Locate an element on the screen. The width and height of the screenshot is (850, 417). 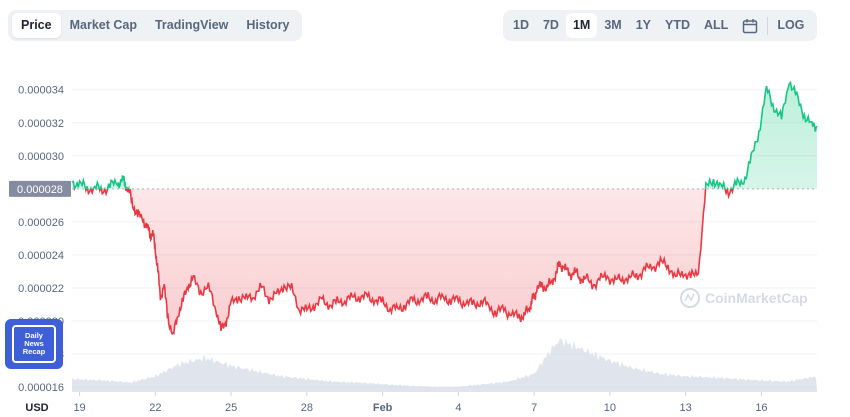
volume-bars is located at coordinates (444, 365).